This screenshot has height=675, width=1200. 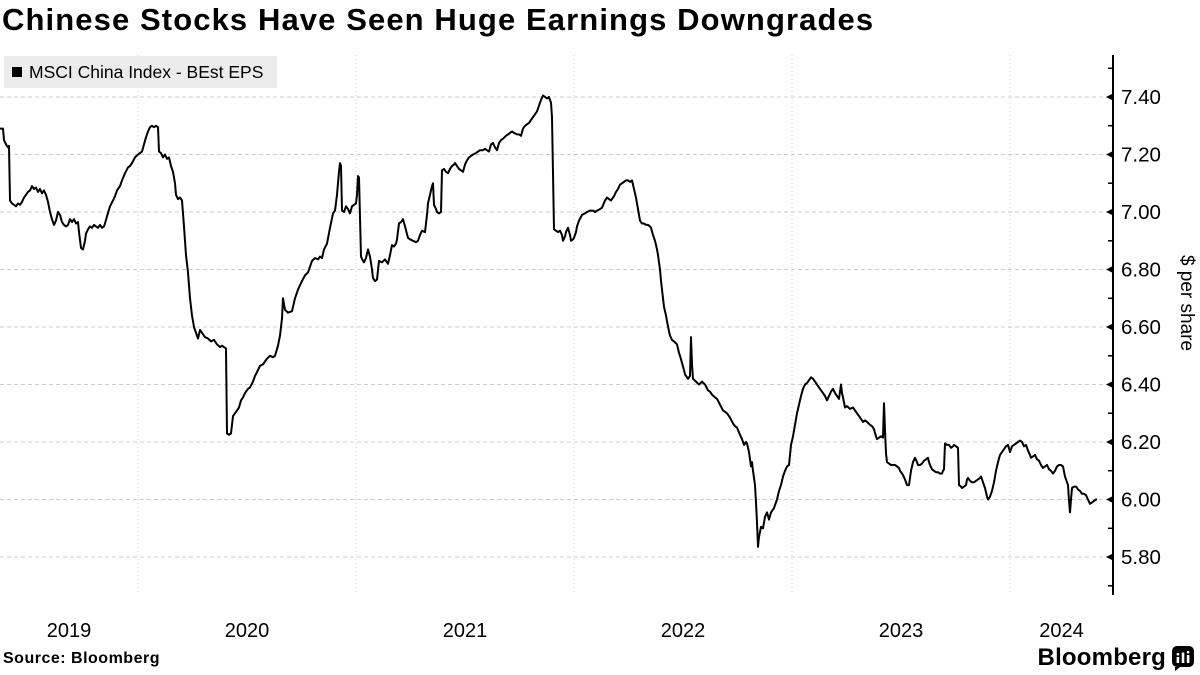 What do you see at coordinates (81, 658) in the screenshot?
I see `source-note: Source: Bloomberg` at bounding box center [81, 658].